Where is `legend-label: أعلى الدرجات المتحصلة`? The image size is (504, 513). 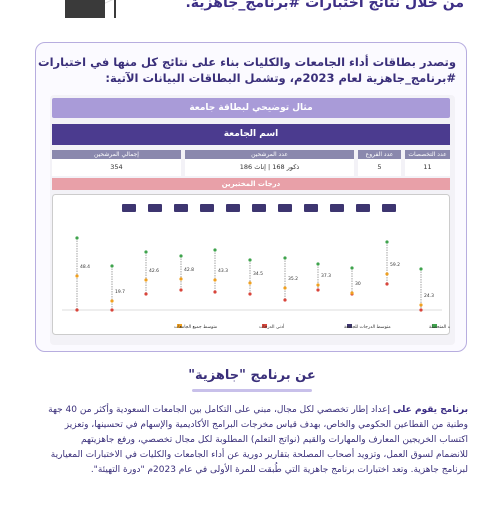 legend-label: أعلى الدرجات المتحصلة is located at coordinates (439, 326).